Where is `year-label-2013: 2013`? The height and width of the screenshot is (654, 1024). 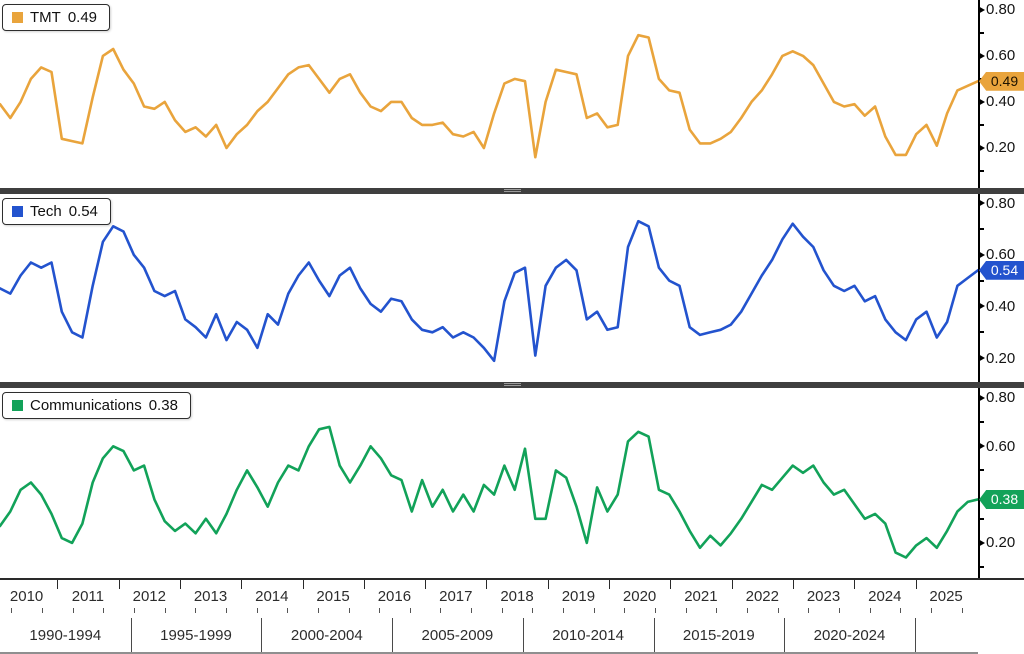
year-label-2013: 2013 is located at coordinates (210, 596).